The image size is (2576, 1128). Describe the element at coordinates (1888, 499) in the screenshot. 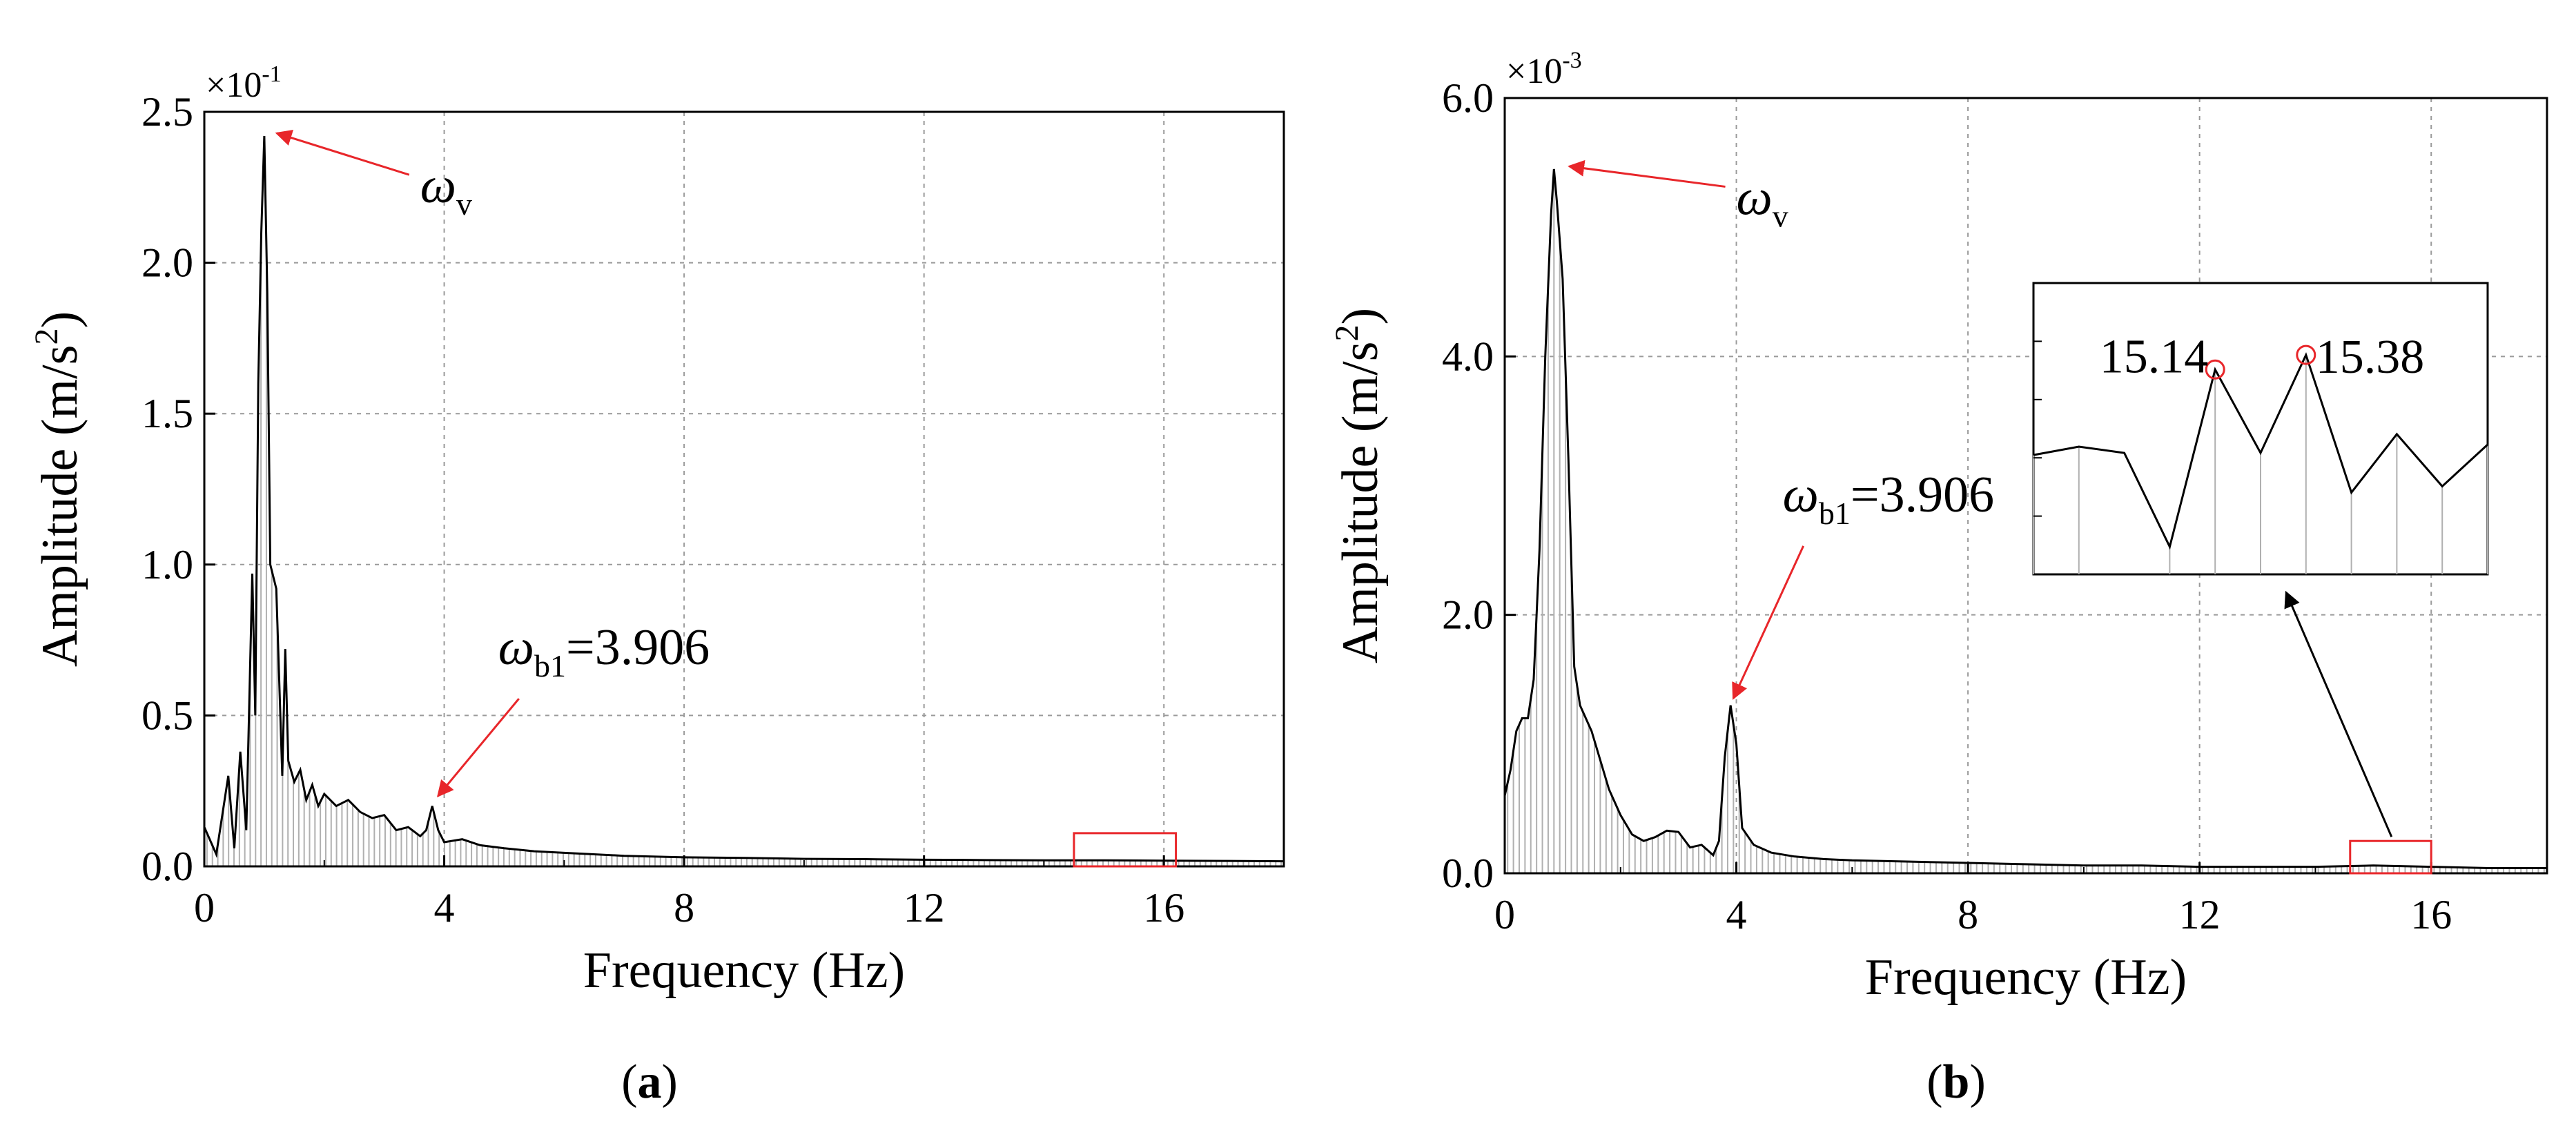

I see `annotation-label-b: ωb1=3.906` at that location.